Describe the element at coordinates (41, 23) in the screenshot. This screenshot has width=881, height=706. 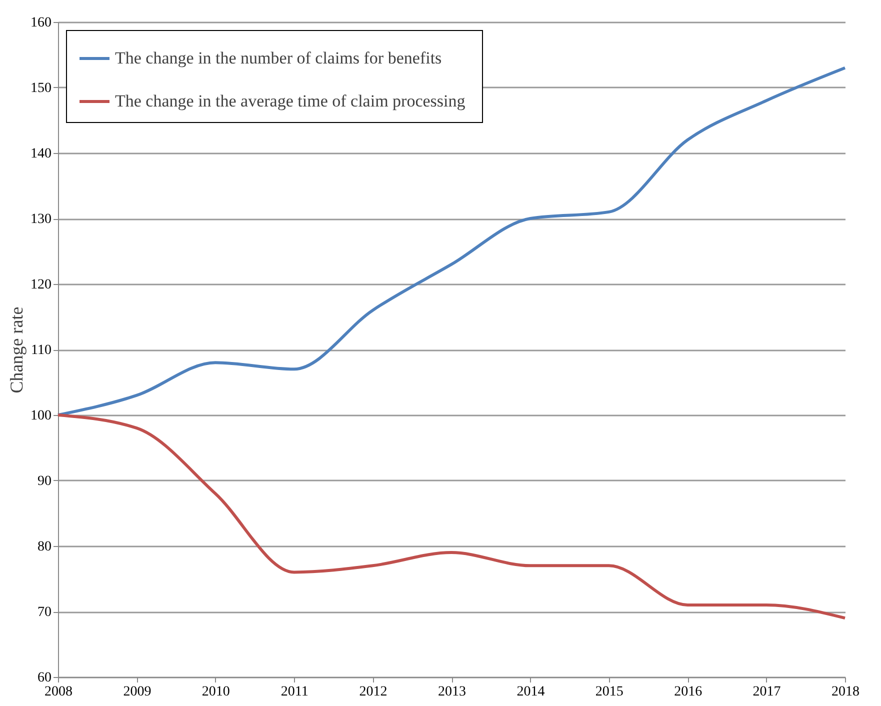
I see `y-tick-label: 160` at that location.